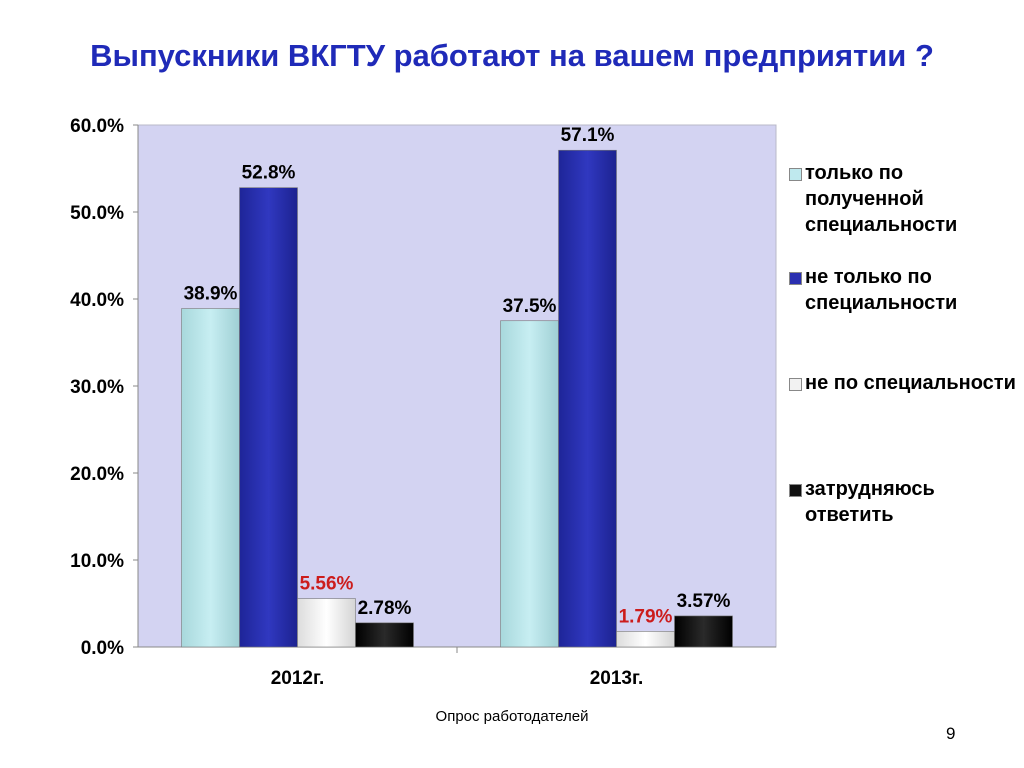 This screenshot has width=1024, height=768. Describe the element at coordinates (951, 733) in the screenshot. I see `page-number: 9` at that location.